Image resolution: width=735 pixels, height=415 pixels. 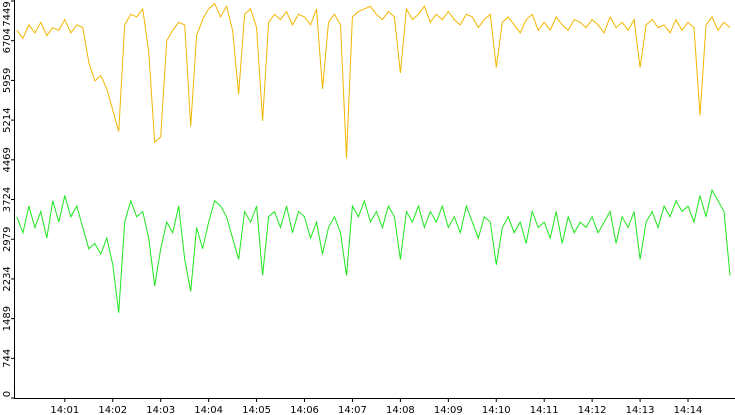 What do you see at coordinates (7, 80) in the screenshot?
I see `y-tick-label: 5959` at bounding box center [7, 80].